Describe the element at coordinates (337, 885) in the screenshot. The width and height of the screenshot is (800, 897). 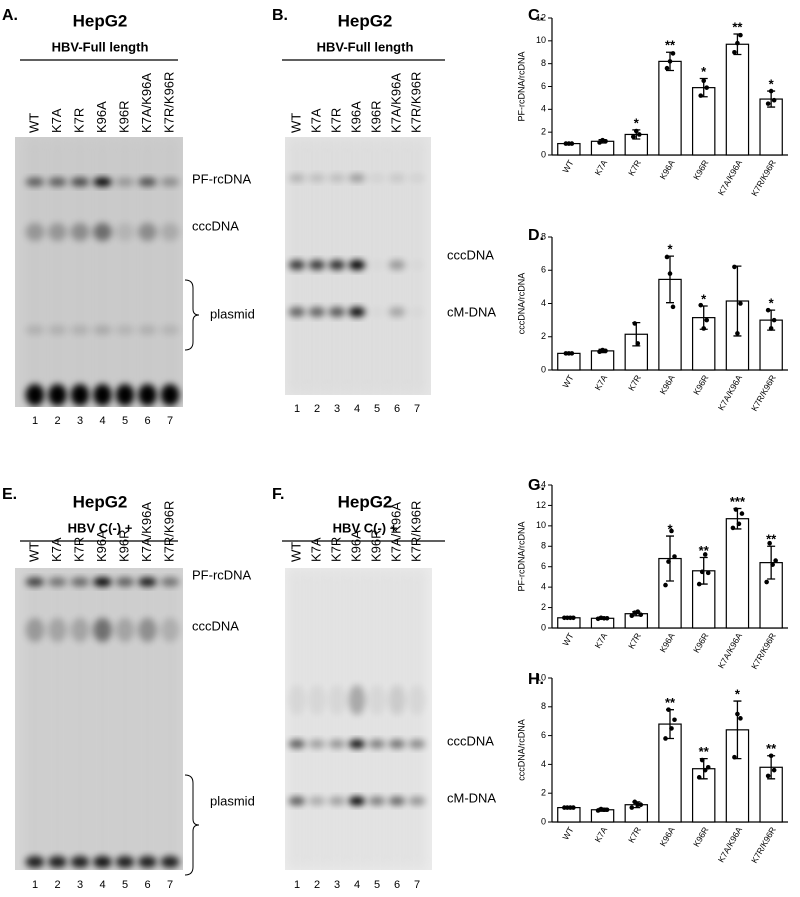
I see `lane-number: 3` at that location.